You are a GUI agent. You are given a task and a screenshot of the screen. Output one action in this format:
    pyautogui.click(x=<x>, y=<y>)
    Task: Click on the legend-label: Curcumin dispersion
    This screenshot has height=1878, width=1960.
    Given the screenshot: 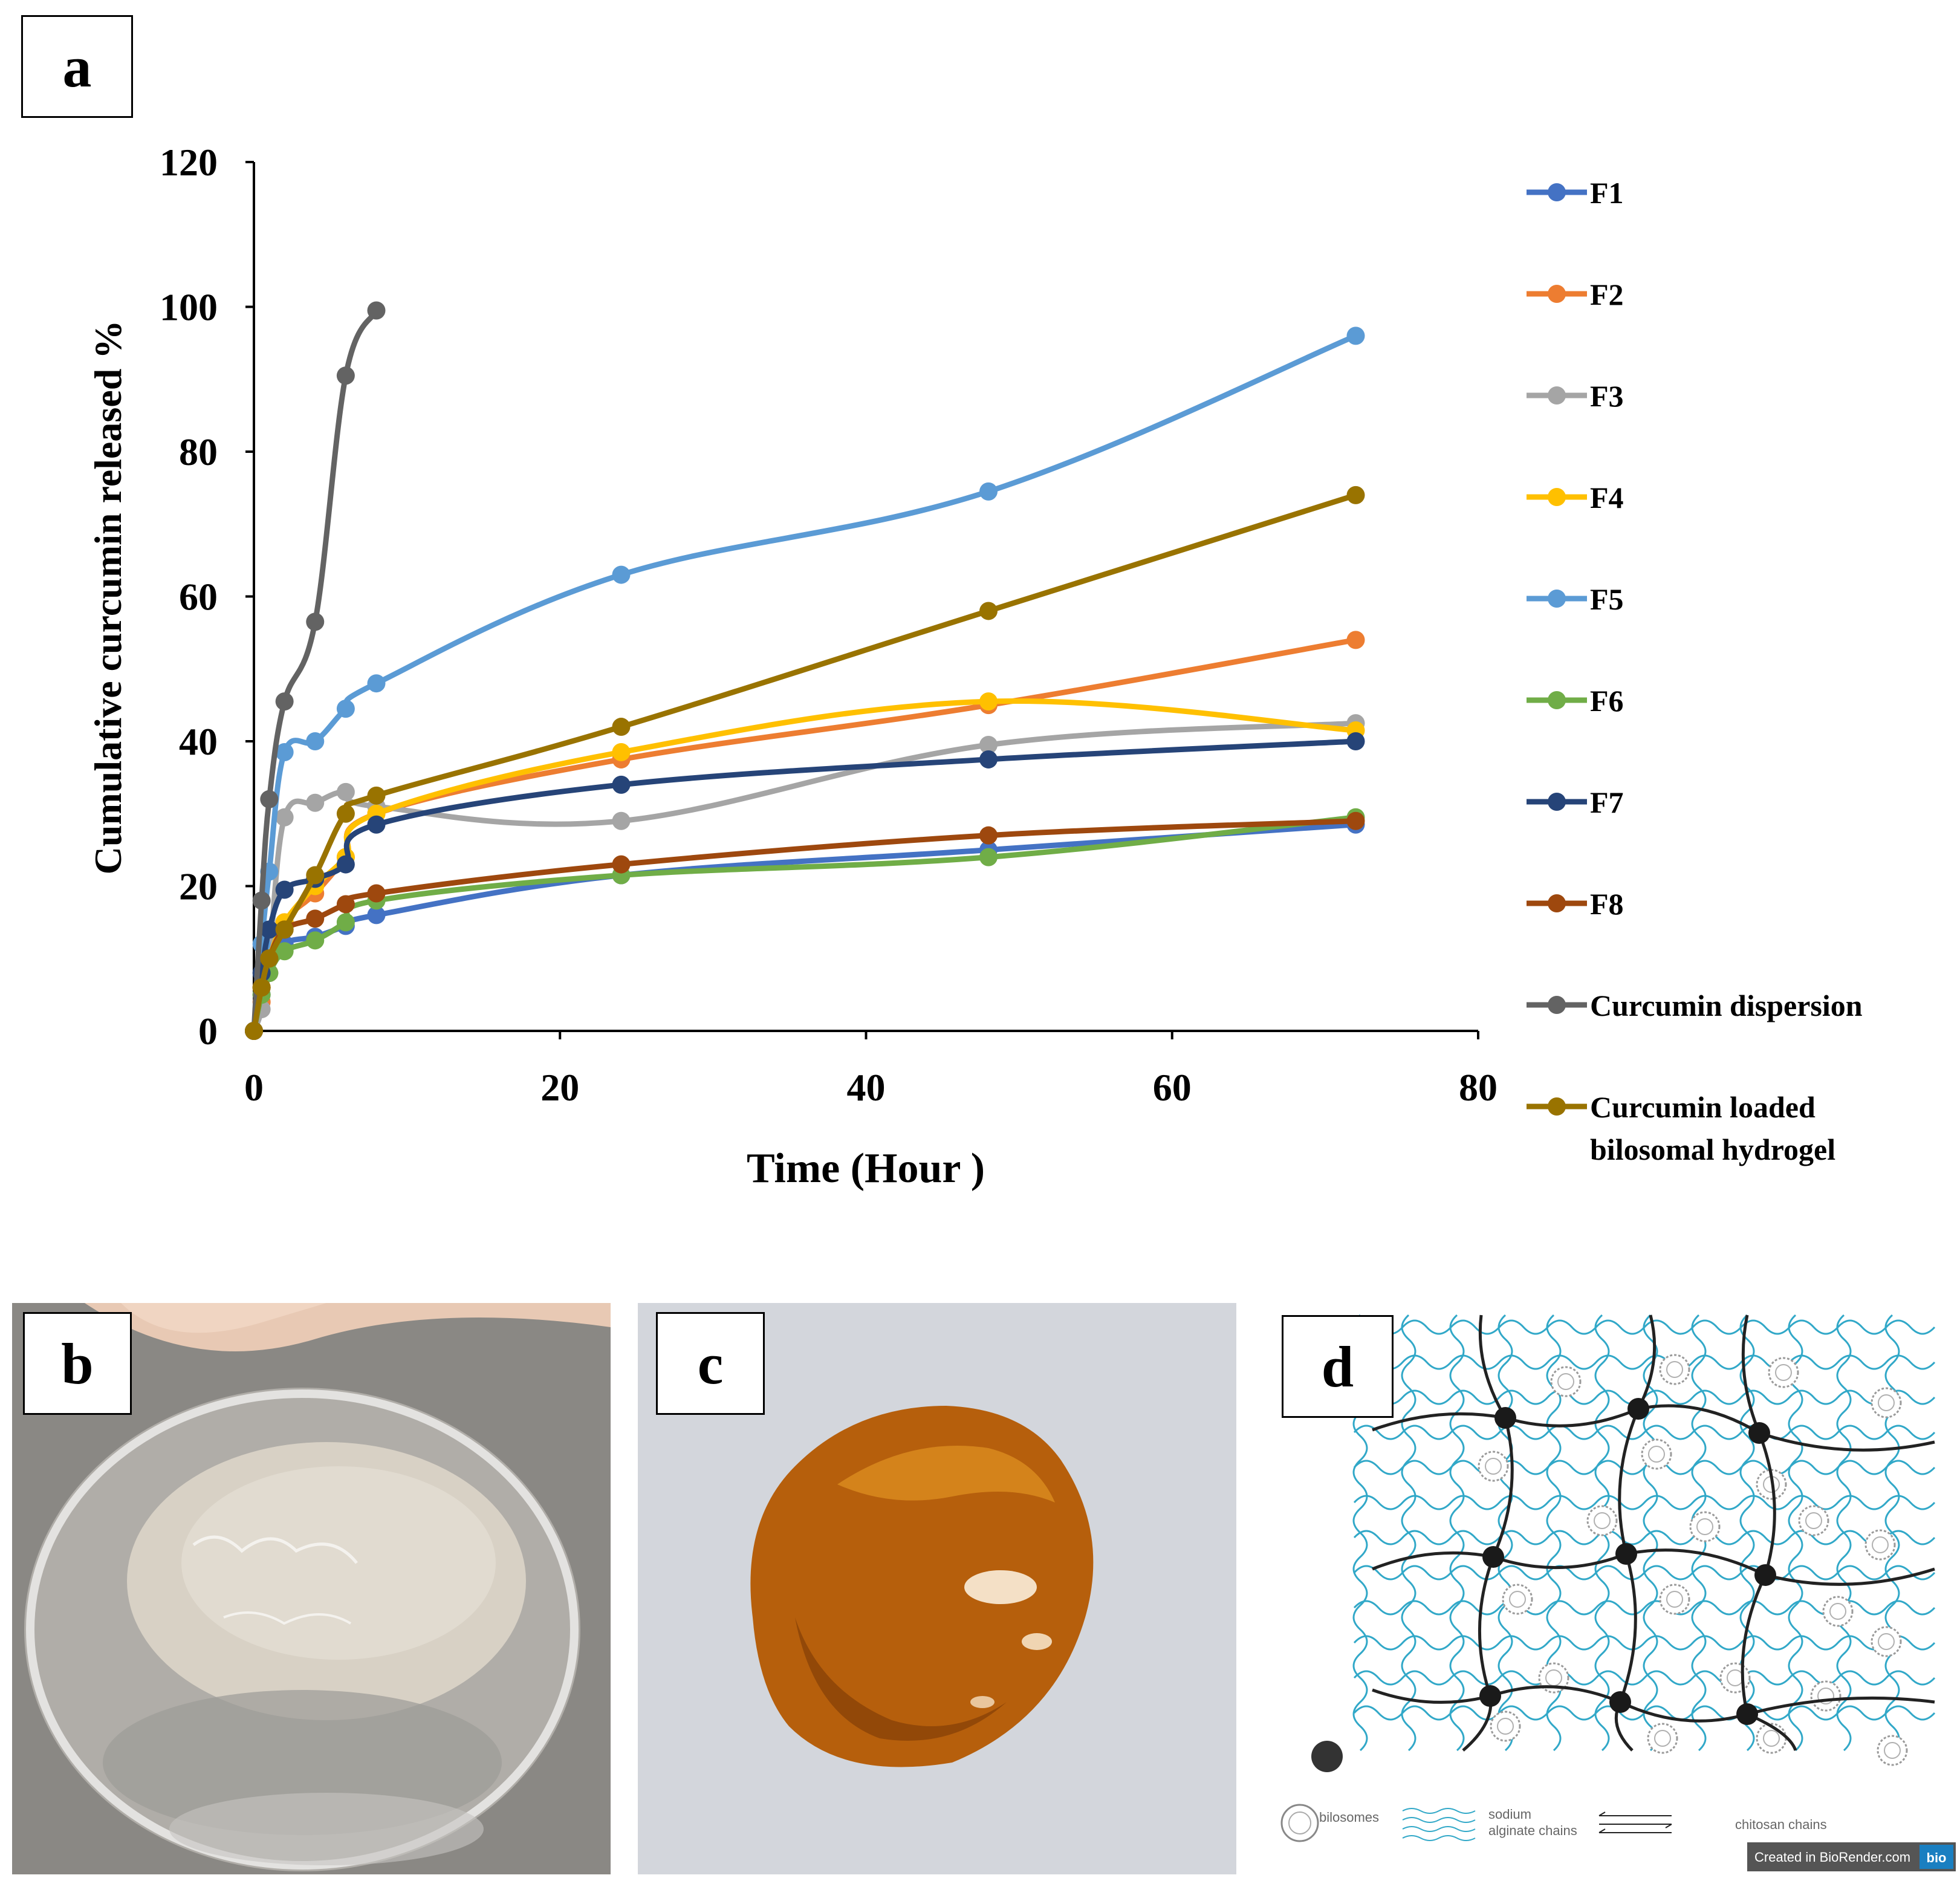 What is the action you would take?
    pyautogui.click(x=1726, y=1005)
    